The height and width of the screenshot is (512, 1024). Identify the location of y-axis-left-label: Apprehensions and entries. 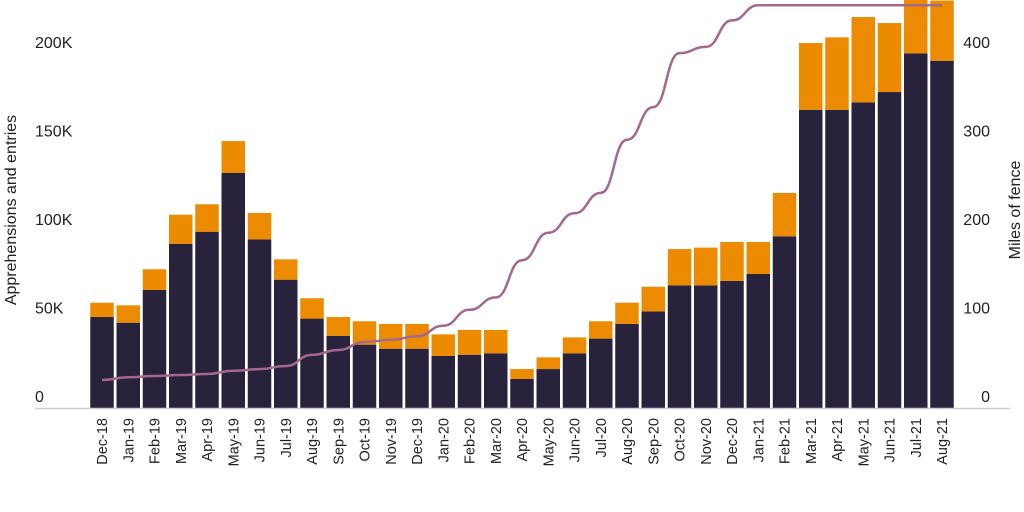
(11, 210).